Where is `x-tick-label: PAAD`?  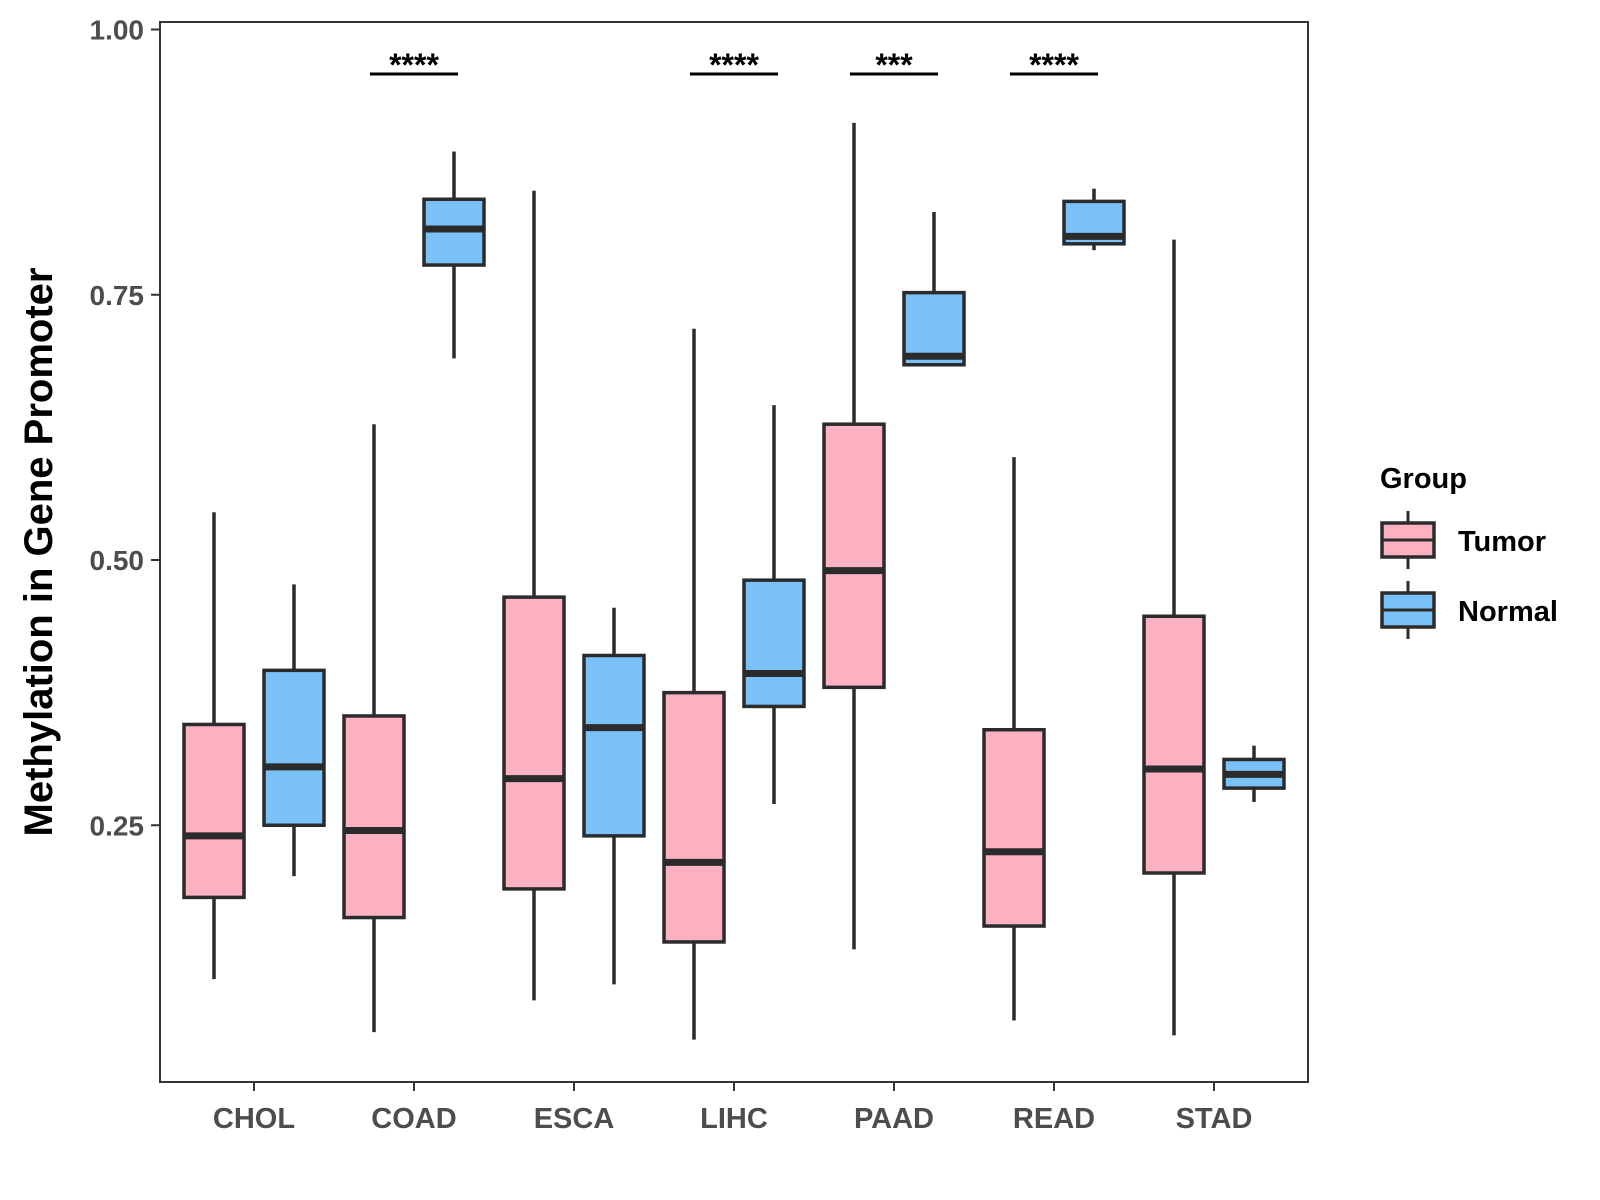 x-tick-label: PAAD is located at coordinates (894, 1119).